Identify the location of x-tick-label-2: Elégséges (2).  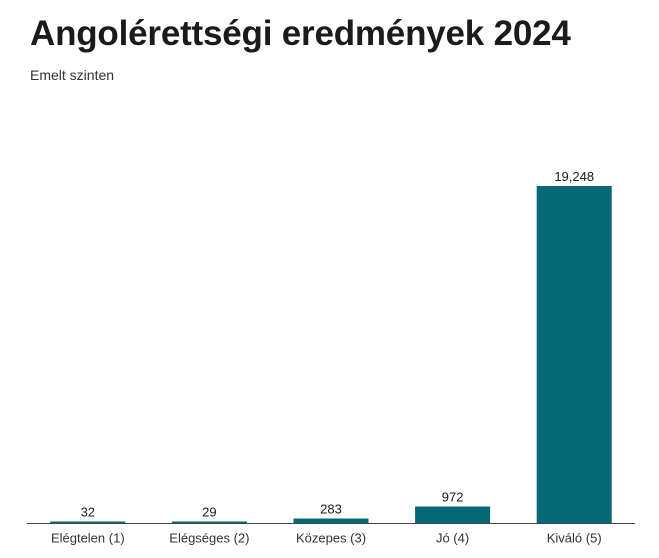
(209, 538).